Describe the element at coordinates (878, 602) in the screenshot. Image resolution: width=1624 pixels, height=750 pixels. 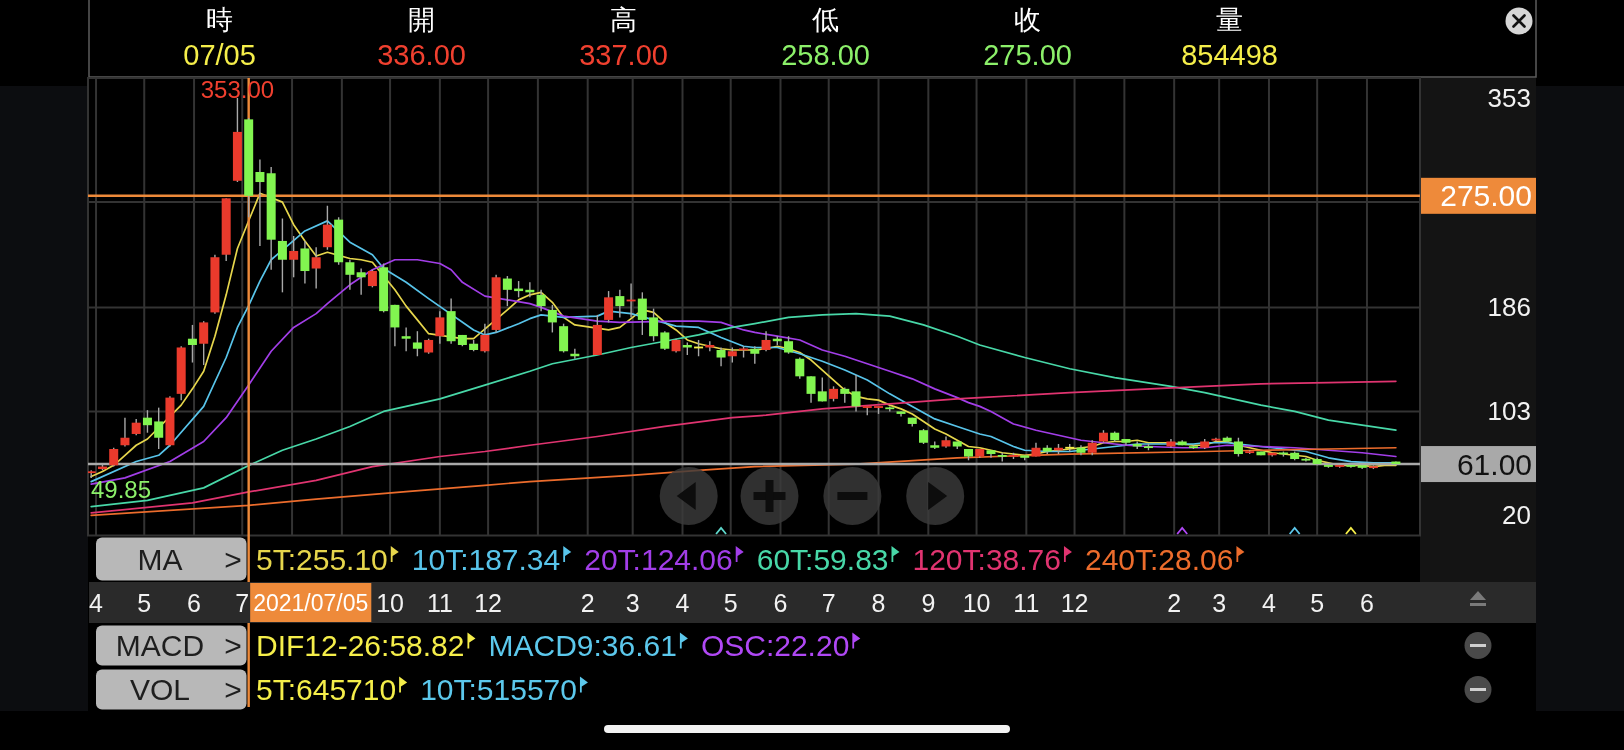
I see `x-tick-label: 8` at that location.